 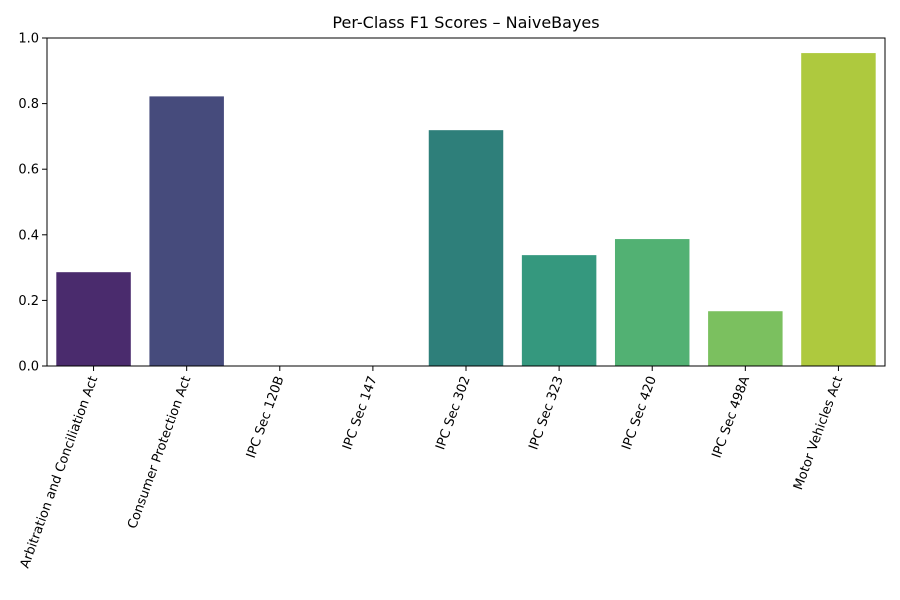 What do you see at coordinates (266, 417) in the screenshot?
I see `x-tick-label: IPC Sec 120B` at bounding box center [266, 417].